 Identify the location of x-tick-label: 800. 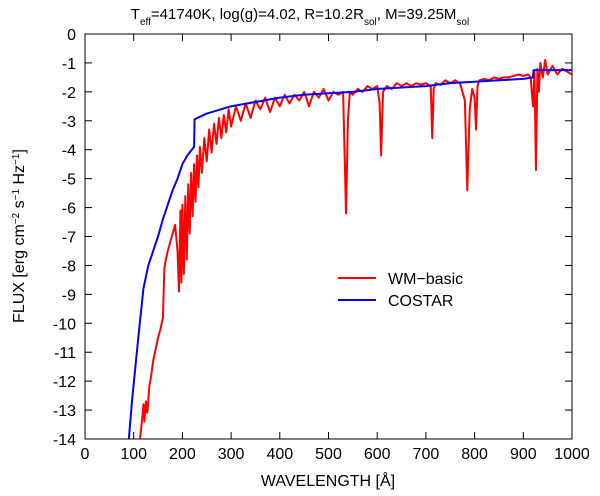
(474, 454).